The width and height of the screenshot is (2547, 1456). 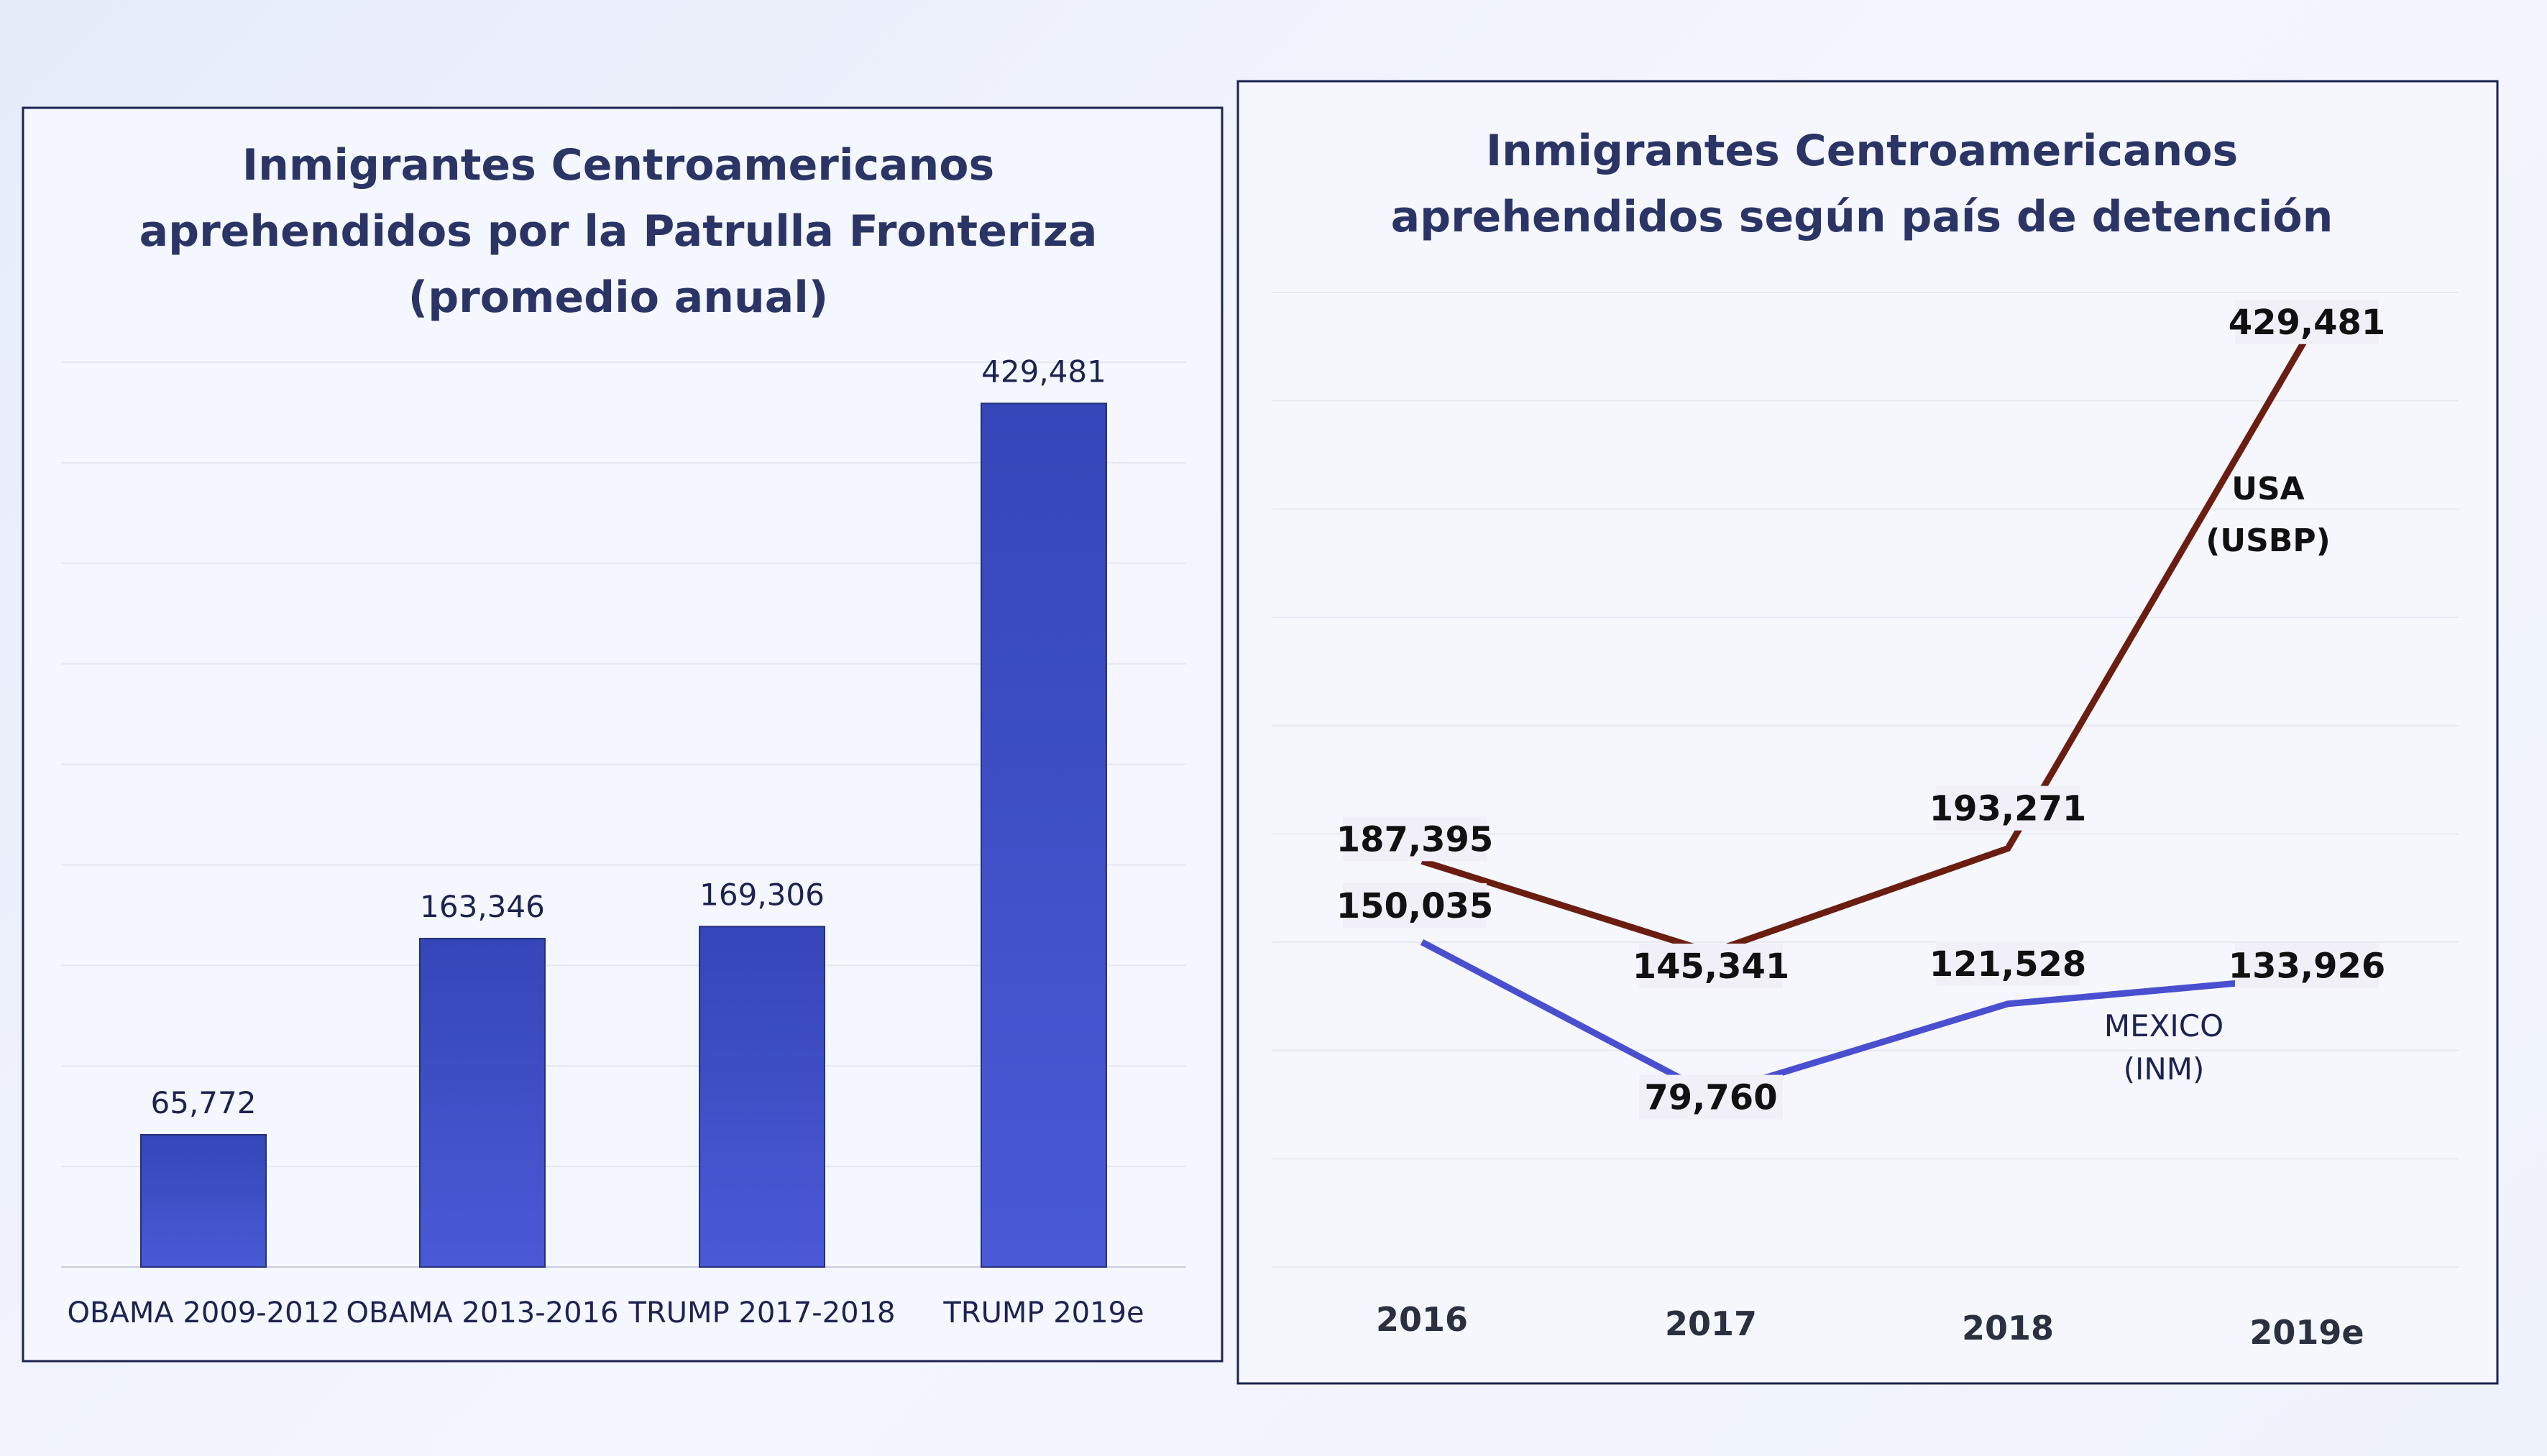 What do you see at coordinates (204, 1102) in the screenshot?
I see `data-label: 65,772` at bounding box center [204, 1102].